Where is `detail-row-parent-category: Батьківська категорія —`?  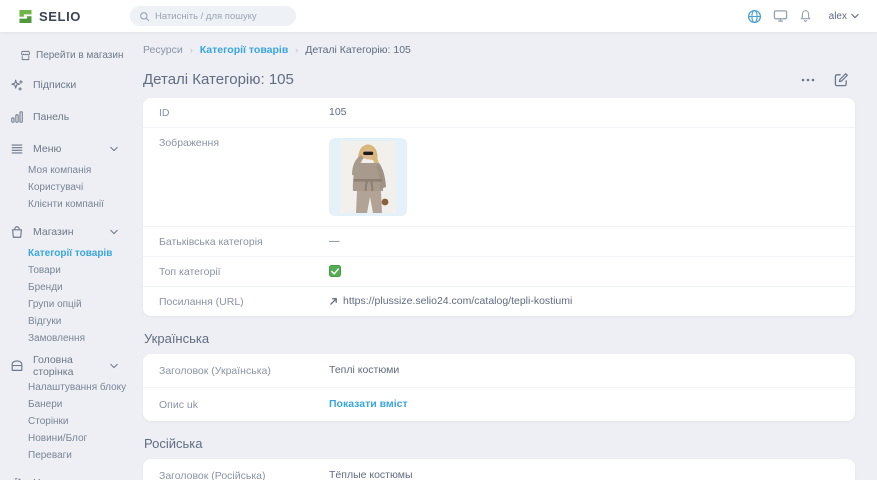
detail-row-parent-category: Батьківська категорія — is located at coordinates (499, 242).